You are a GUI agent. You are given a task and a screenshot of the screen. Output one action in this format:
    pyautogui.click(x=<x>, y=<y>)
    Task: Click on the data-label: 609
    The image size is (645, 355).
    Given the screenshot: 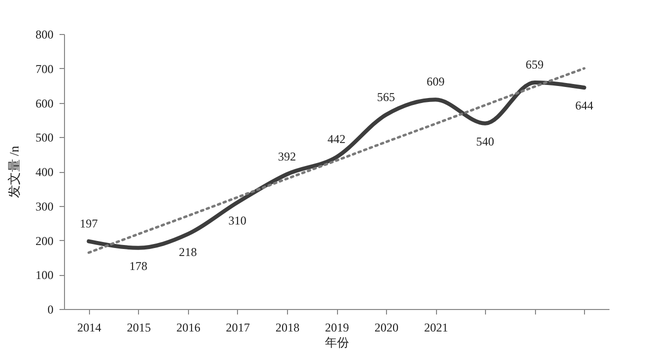 What is the action you would take?
    pyautogui.click(x=435, y=81)
    